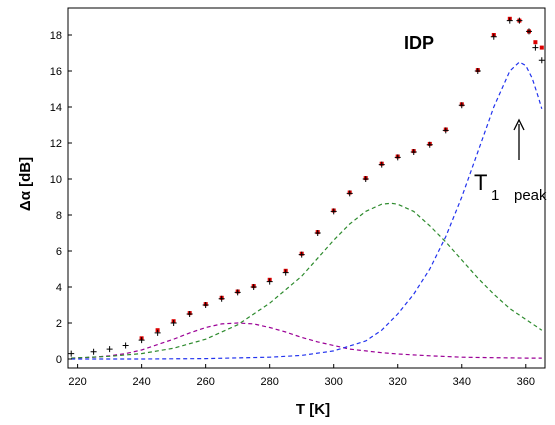 The image size is (555, 425). What do you see at coordinates (56, 72) in the screenshot?
I see `y-tick-label: 16` at bounding box center [56, 72].